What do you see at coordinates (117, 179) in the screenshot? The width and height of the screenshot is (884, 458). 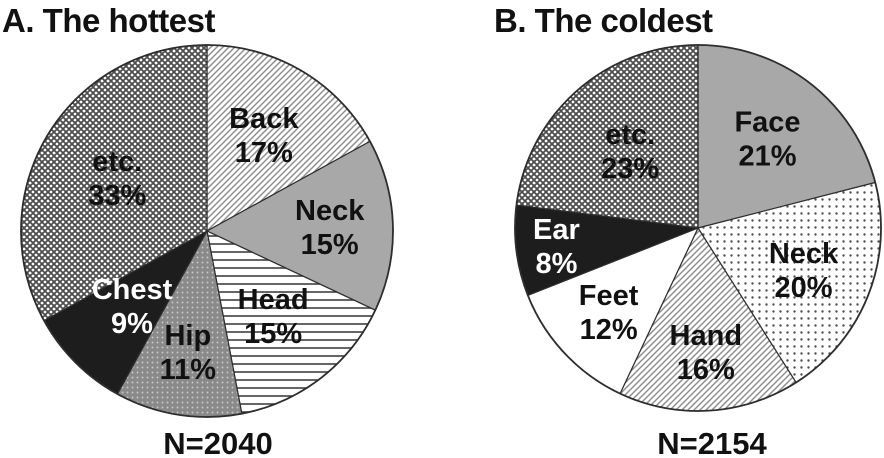 I see `pie-a-label-etc: etc. 33%` at bounding box center [117, 179].